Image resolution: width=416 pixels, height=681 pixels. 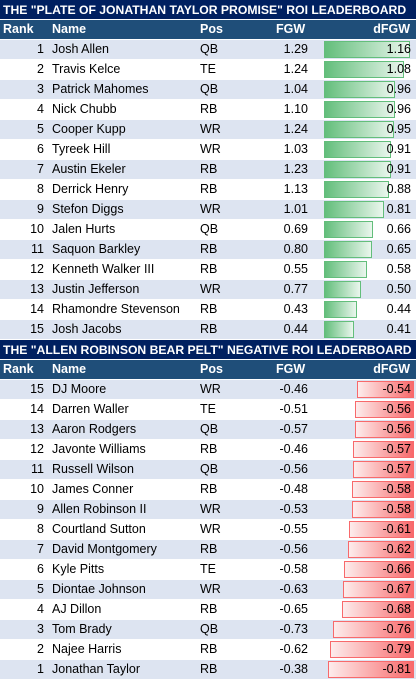 I want to click on dfgw-value: -0.54, so click(x=397, y=389).